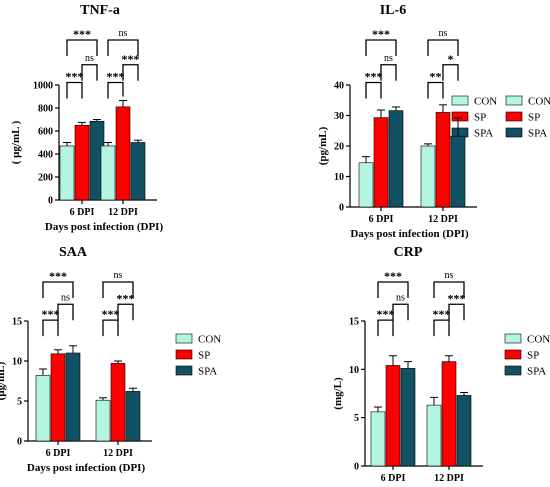  What do you see at coordinates (16, 142) in the screenshot?
I see `y-axis-label: ( μg/mL )` at bounding box center [16, 142].